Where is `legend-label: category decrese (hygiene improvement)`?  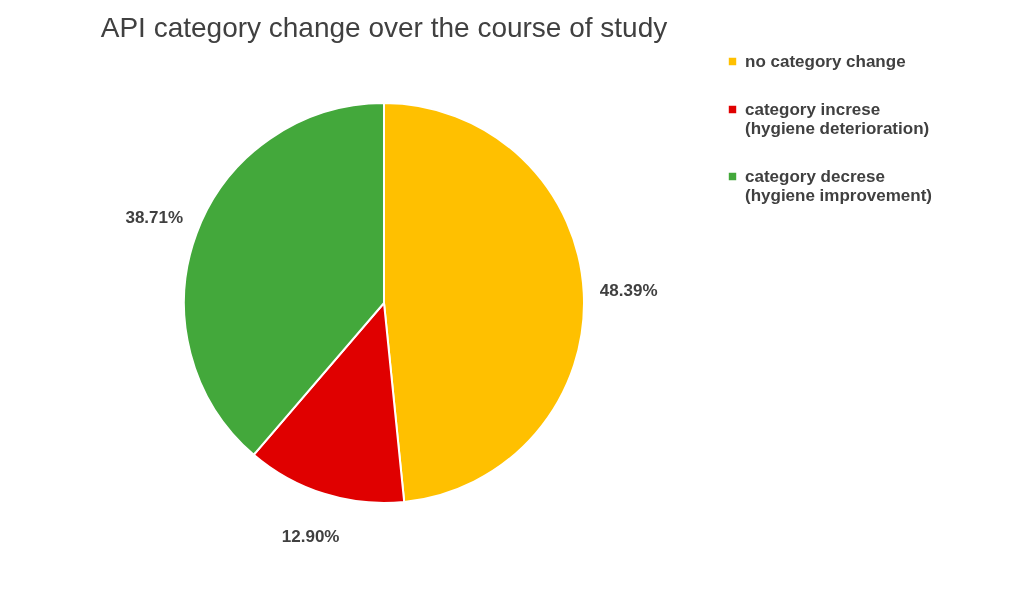 legend-label: category decrese (hygiene improvement) is located at coordinates (839, 185).